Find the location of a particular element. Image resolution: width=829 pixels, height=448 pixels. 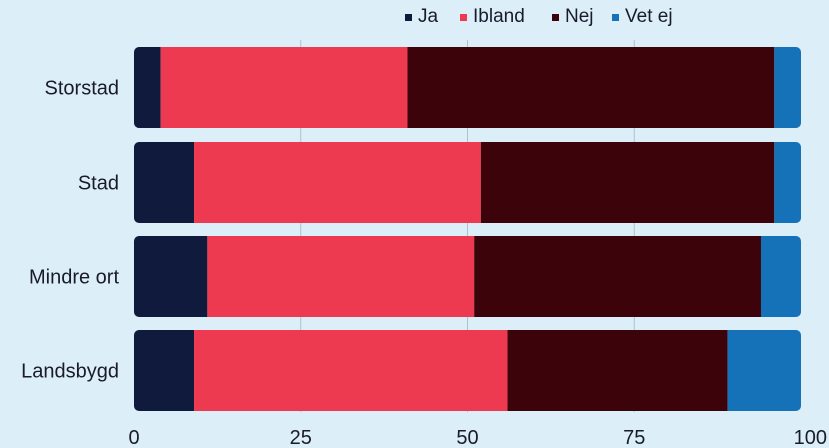

category-label-3: Landsbygd is located at coordinates (70, 372).